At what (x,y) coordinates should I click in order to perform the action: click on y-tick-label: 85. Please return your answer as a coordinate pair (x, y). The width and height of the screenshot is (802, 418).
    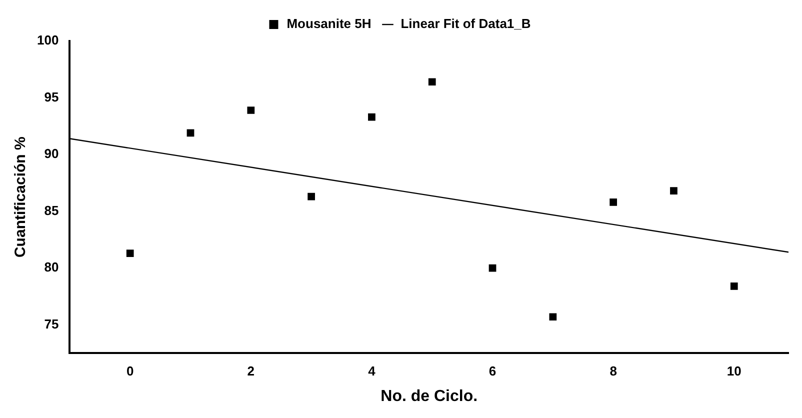
    Looking at the image, I should click on (51, 210).